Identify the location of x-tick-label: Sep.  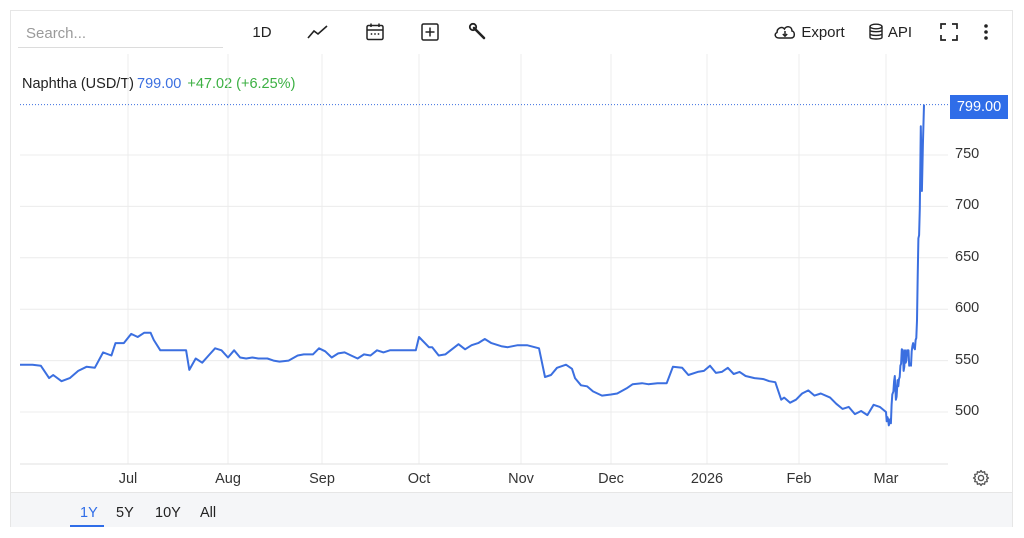
(322, 479).